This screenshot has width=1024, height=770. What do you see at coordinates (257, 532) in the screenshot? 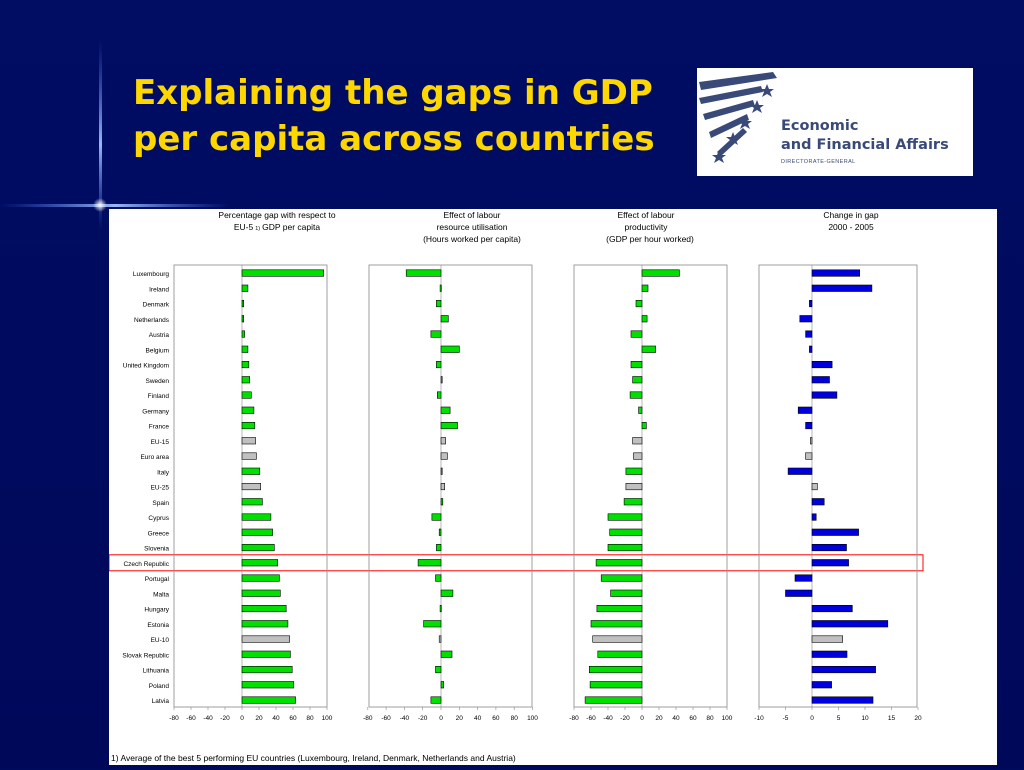
I see `bar-1-greece` at bounding box center [257, 532].